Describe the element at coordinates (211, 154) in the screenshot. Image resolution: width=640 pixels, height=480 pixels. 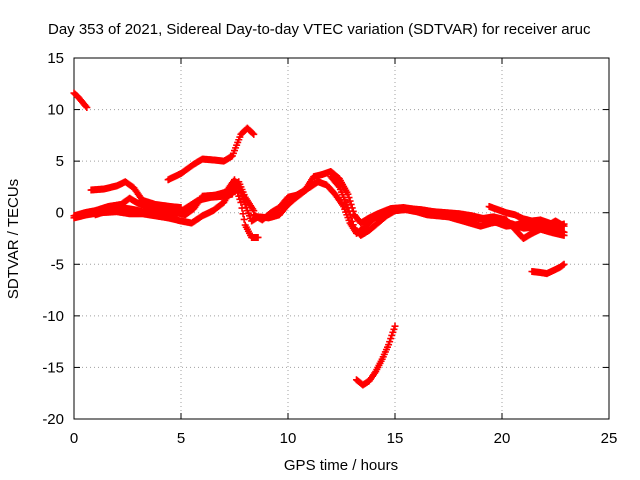
I see `series-prn-c` at that location.